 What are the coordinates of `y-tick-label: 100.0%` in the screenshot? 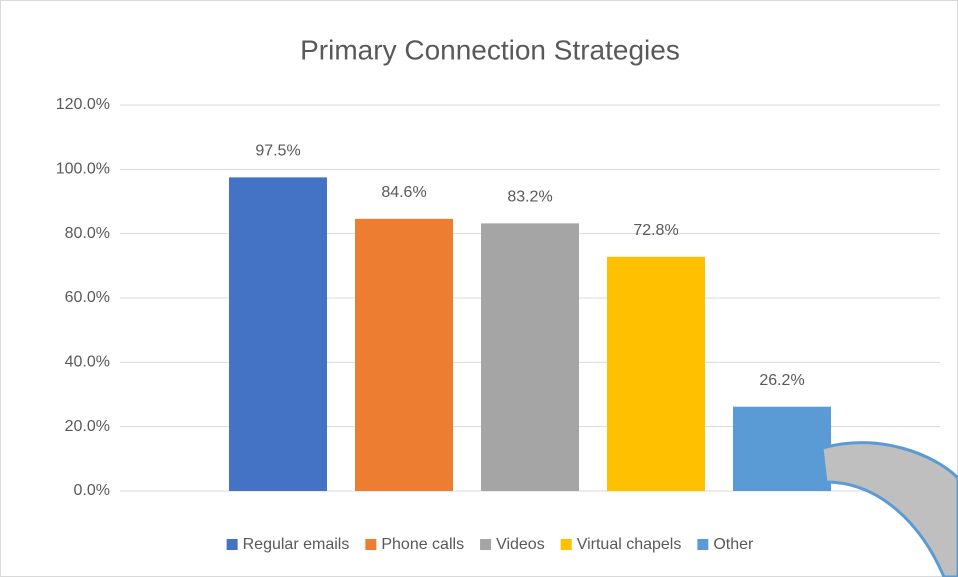 It's located at (83, 169).